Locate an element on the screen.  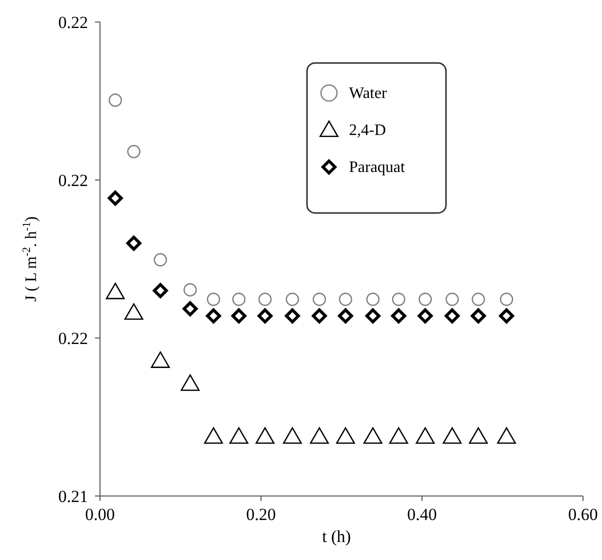
legend-label: 2,4-D is located at coordinates (367, 130).